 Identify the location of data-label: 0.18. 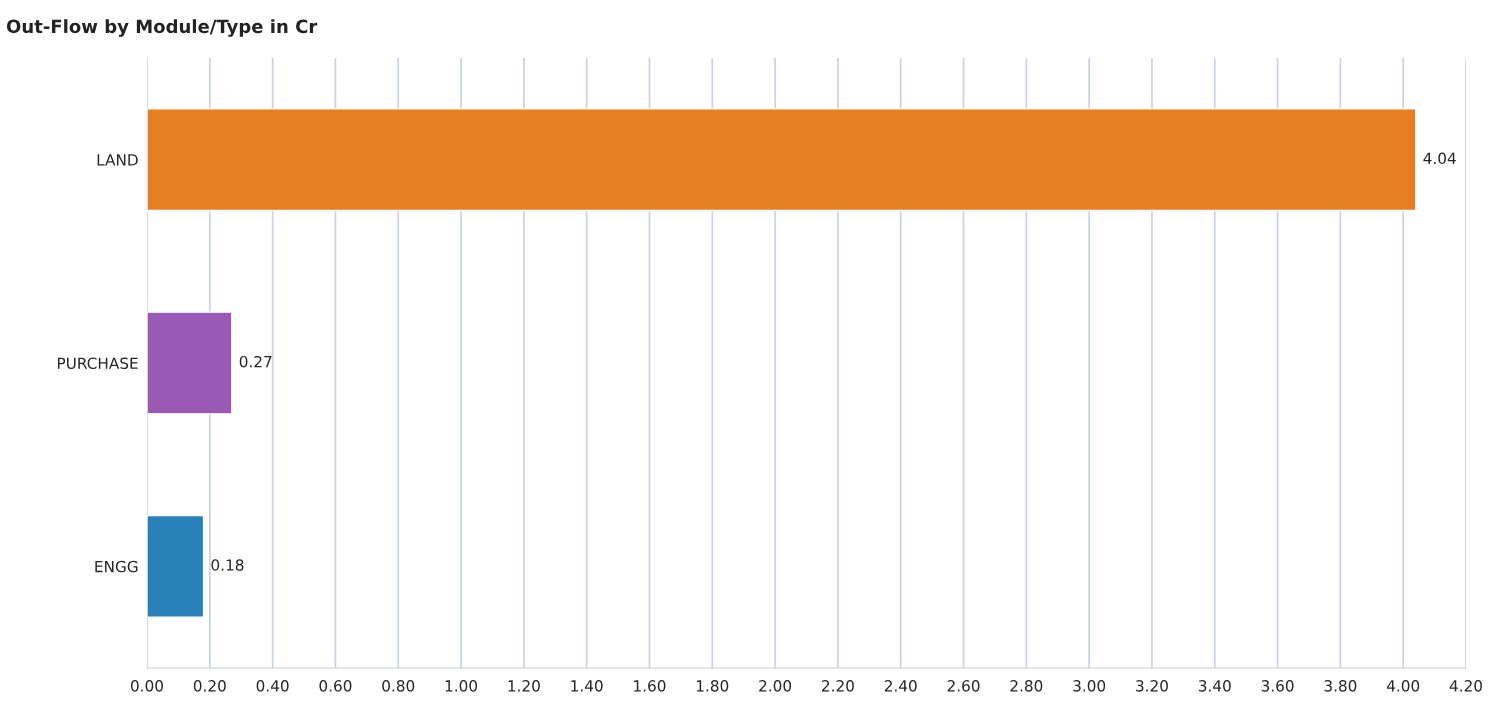
(227, 565).